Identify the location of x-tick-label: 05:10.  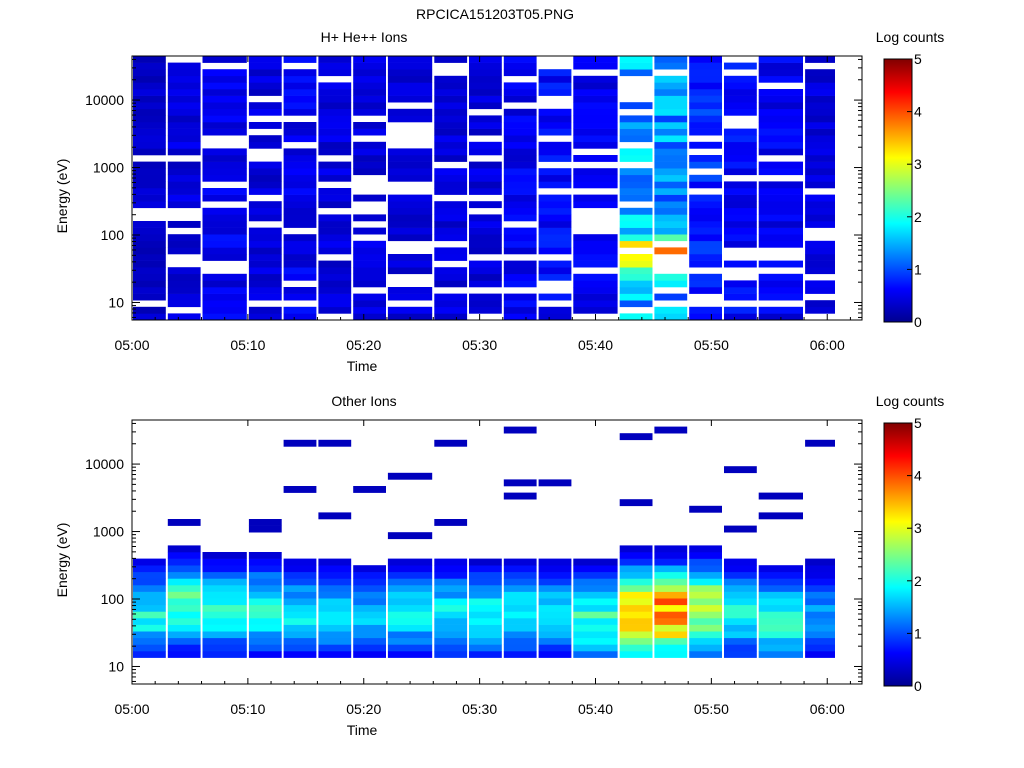
(247, 709).